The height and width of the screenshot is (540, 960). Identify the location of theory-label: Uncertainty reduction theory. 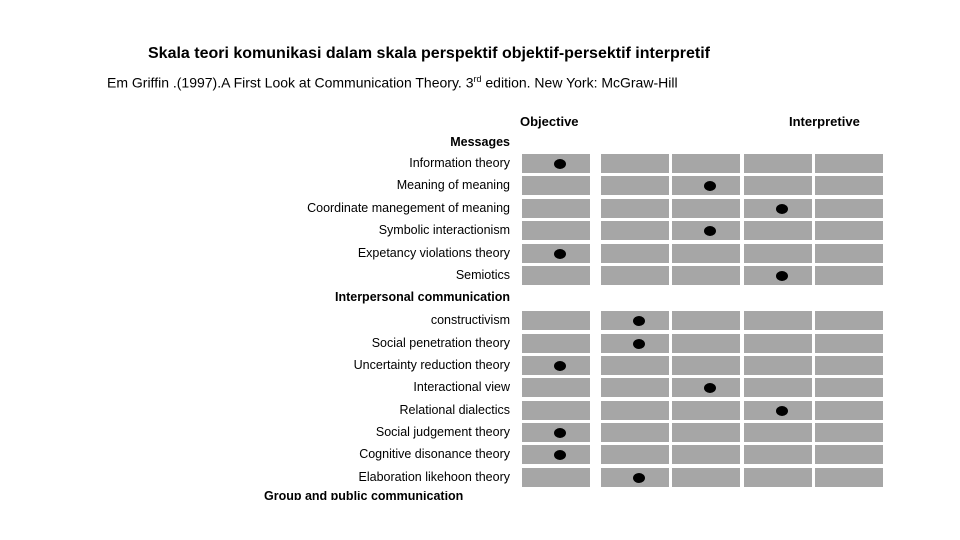
(431, 365).